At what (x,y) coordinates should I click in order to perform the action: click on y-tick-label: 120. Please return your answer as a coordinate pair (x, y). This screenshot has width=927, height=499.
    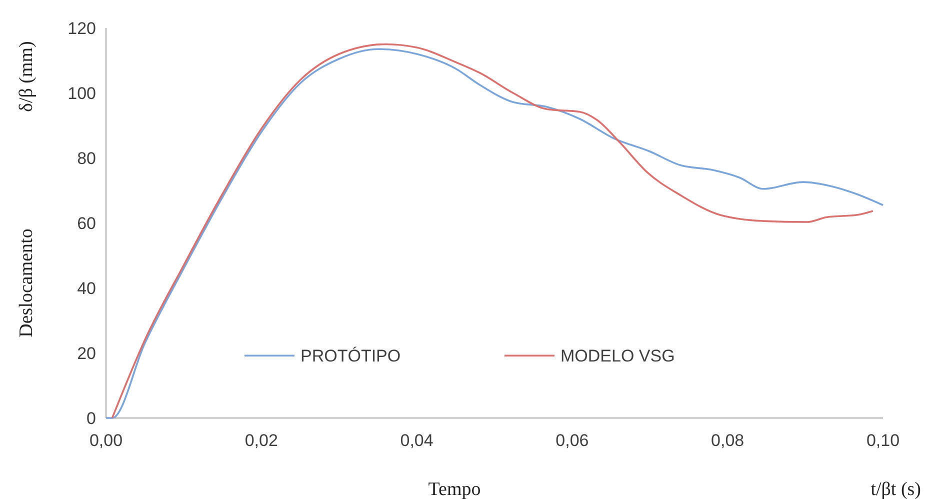
    Looking at the image, I should click on (82, 28).